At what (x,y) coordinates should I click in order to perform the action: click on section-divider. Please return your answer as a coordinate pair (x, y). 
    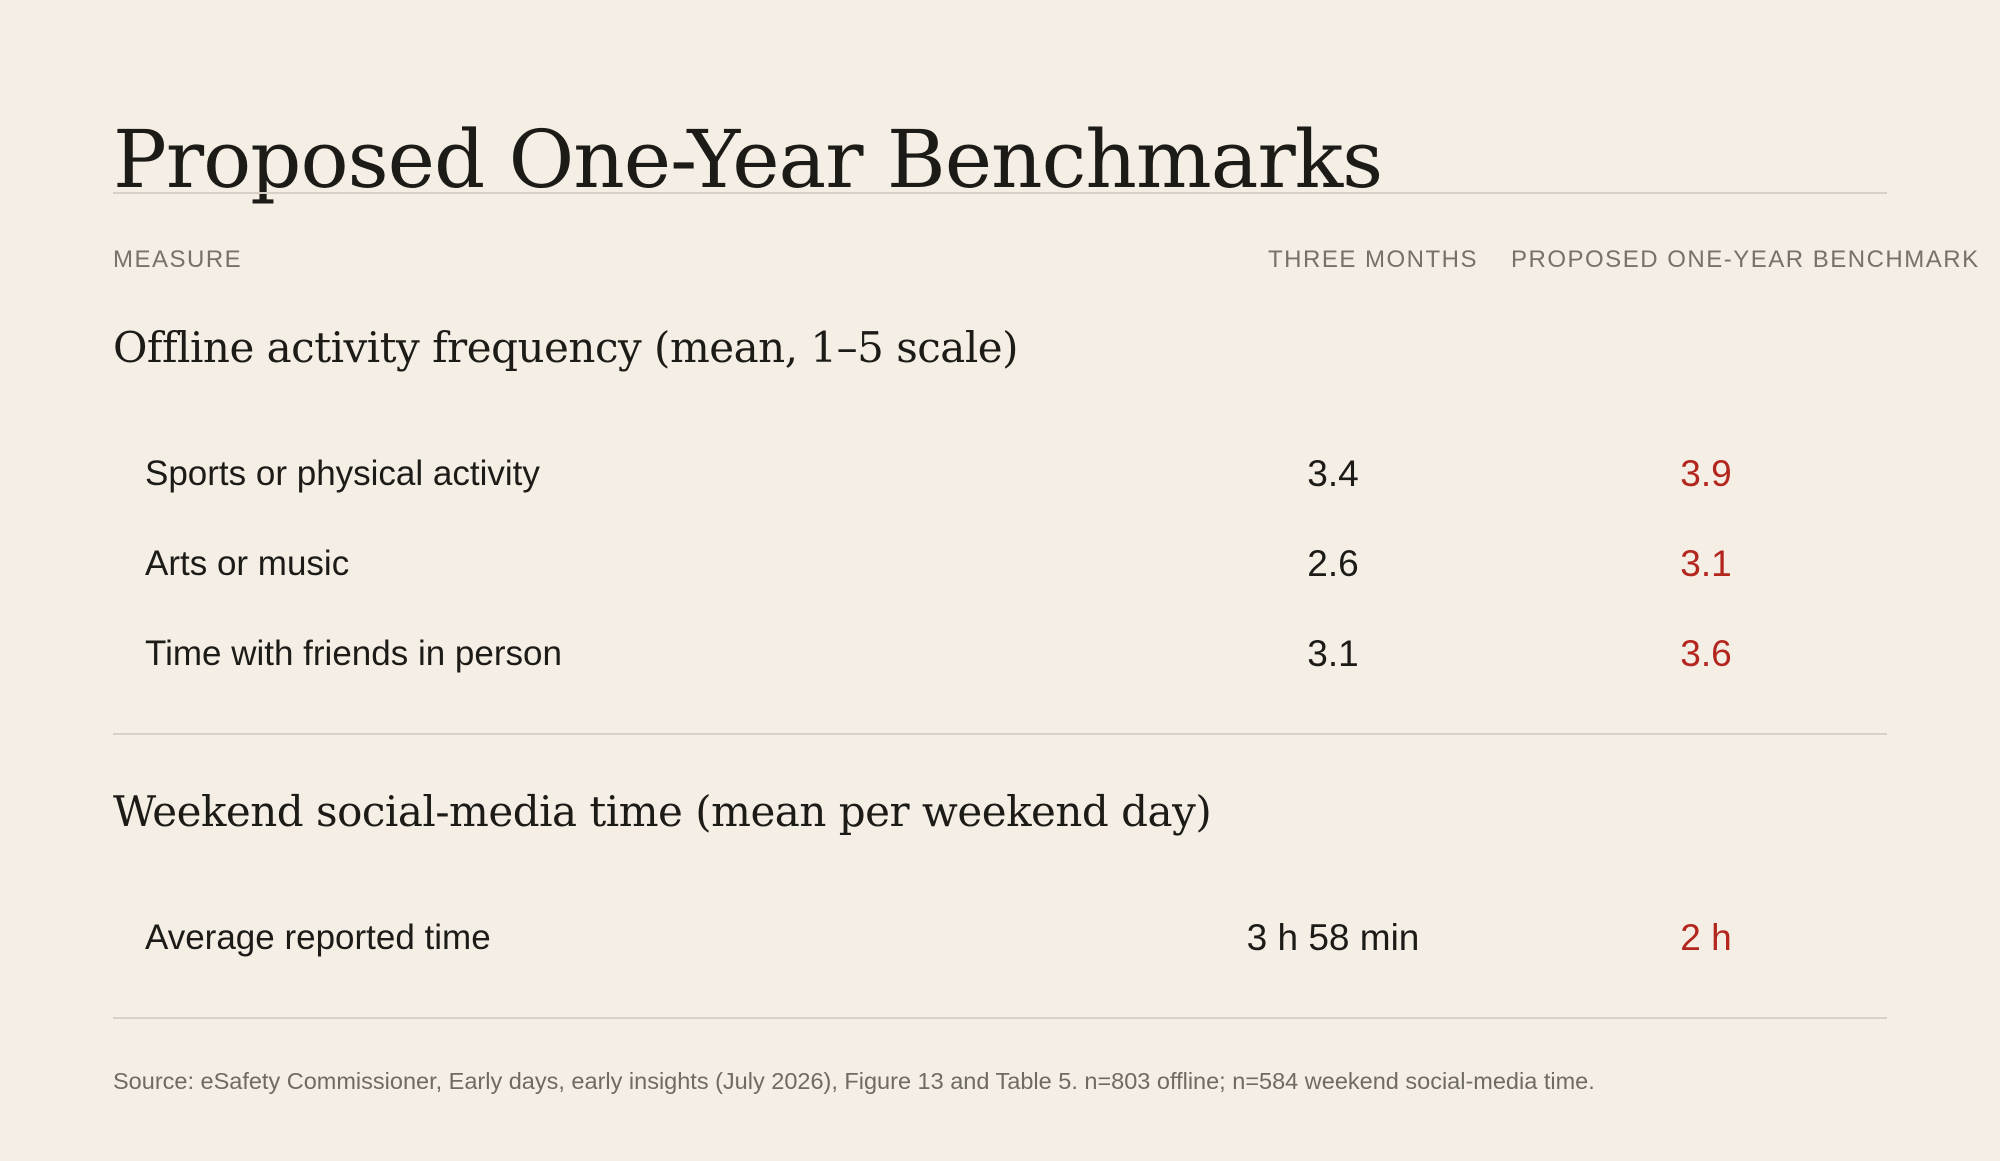
    Looking at the image, I should click on (1000, 734).